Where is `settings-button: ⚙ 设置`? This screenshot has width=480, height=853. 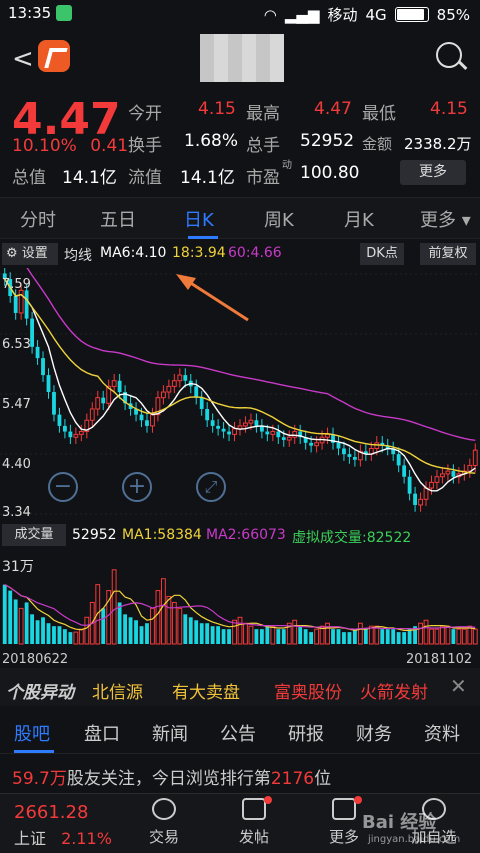 settings-button: ⚙ 设置 is located at coordinates (30, 254).